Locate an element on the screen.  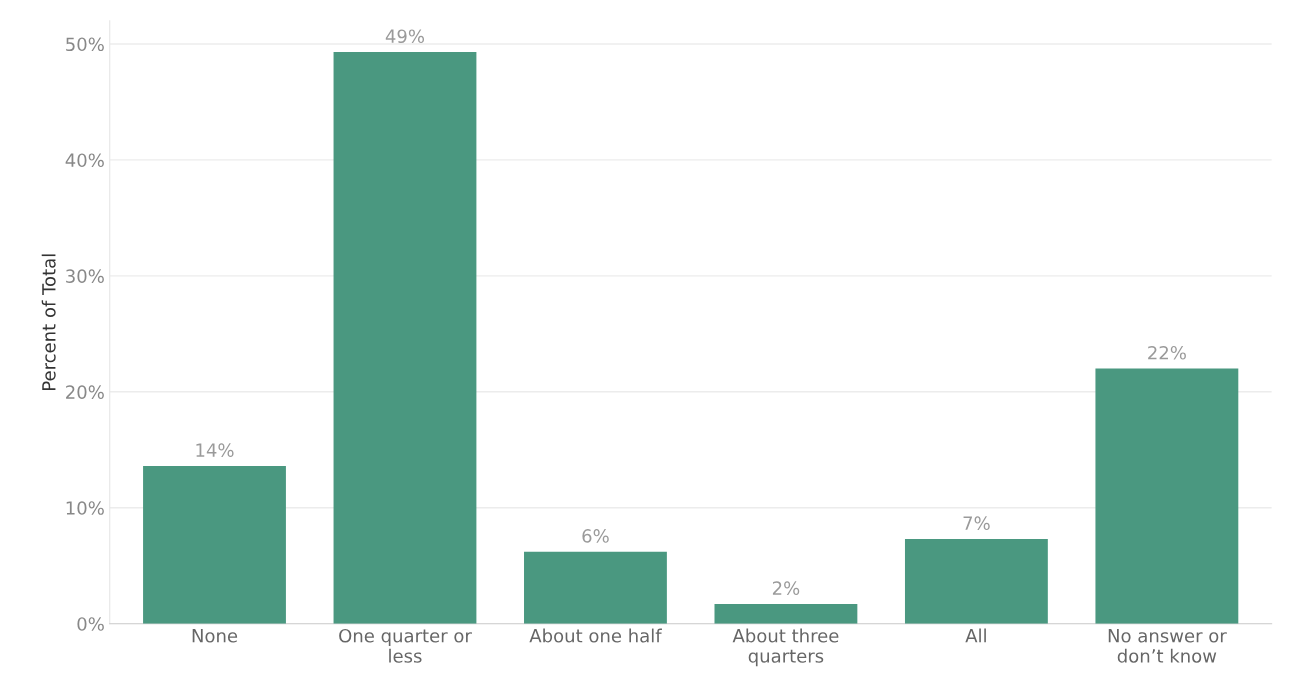
y-tick-label: 0% is located at coordinates (90, 624).